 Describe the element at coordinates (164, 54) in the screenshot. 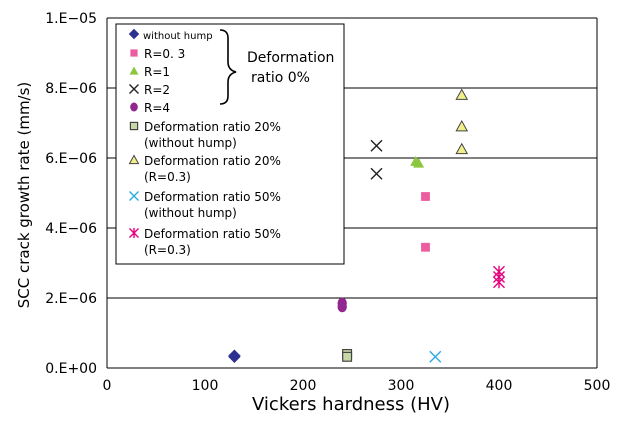

I see `legend-label: R=0. 3` at that location.